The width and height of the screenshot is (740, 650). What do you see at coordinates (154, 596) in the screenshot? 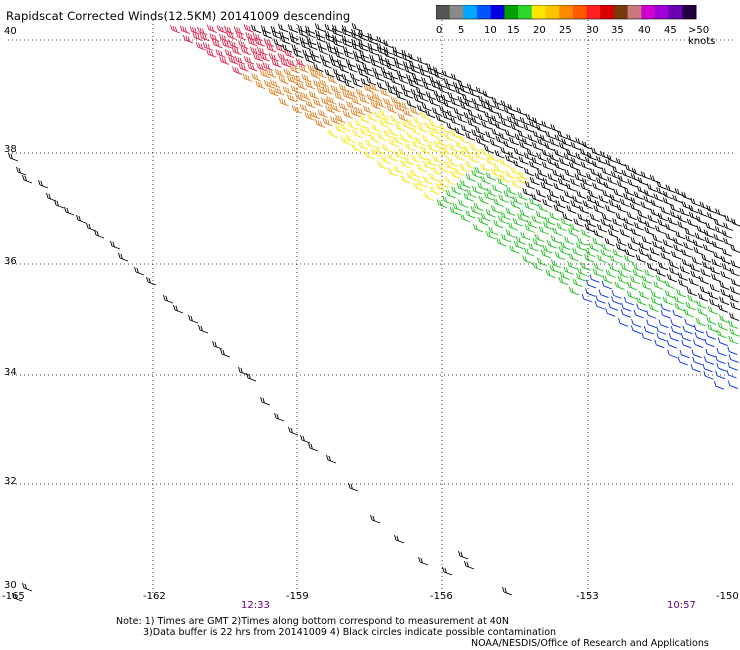
I see `lon-label-162: -162` at bounding box center [154, 596].